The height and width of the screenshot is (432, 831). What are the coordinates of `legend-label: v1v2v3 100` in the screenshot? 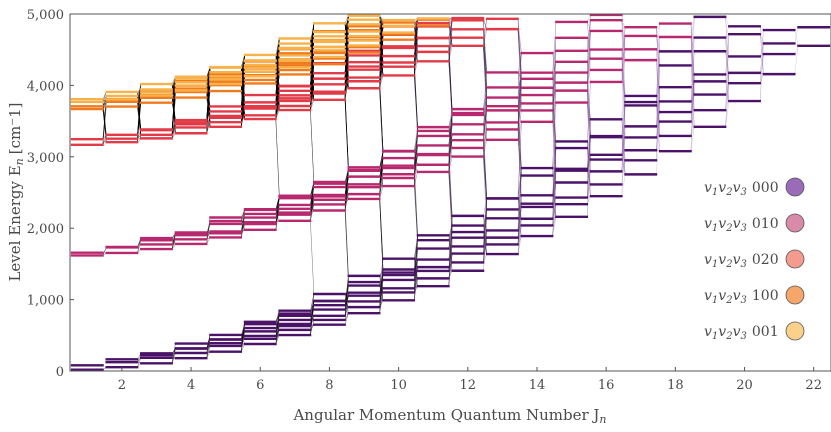 It's located at (741, 297).